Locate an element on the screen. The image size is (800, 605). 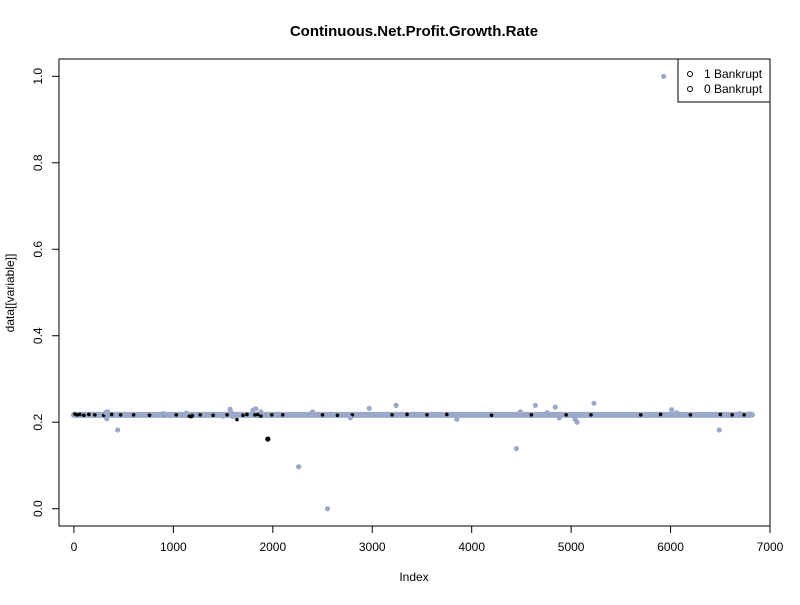
x-axis: 0 1000 2000 3000 4000 5000 6000 7000 is located at coordinates (427, 539).